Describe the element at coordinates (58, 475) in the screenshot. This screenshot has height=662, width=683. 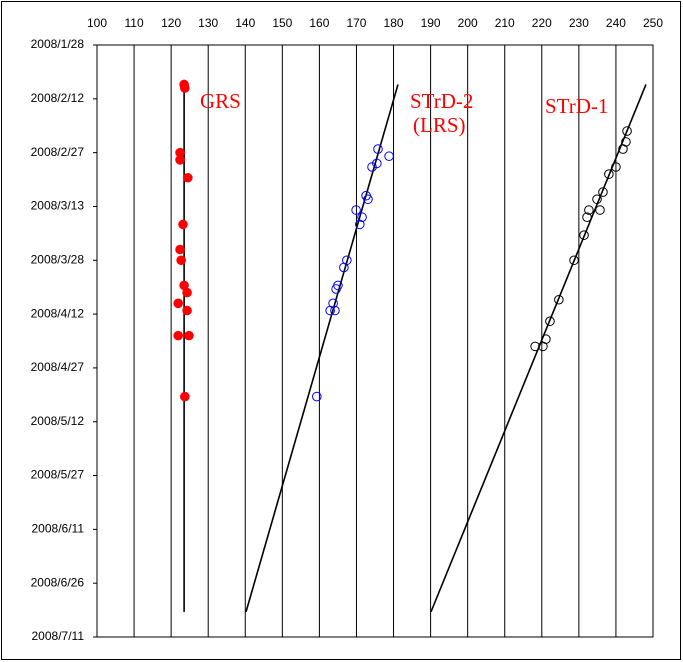
I see `y-tick-label: 2008/5/27` at that location.